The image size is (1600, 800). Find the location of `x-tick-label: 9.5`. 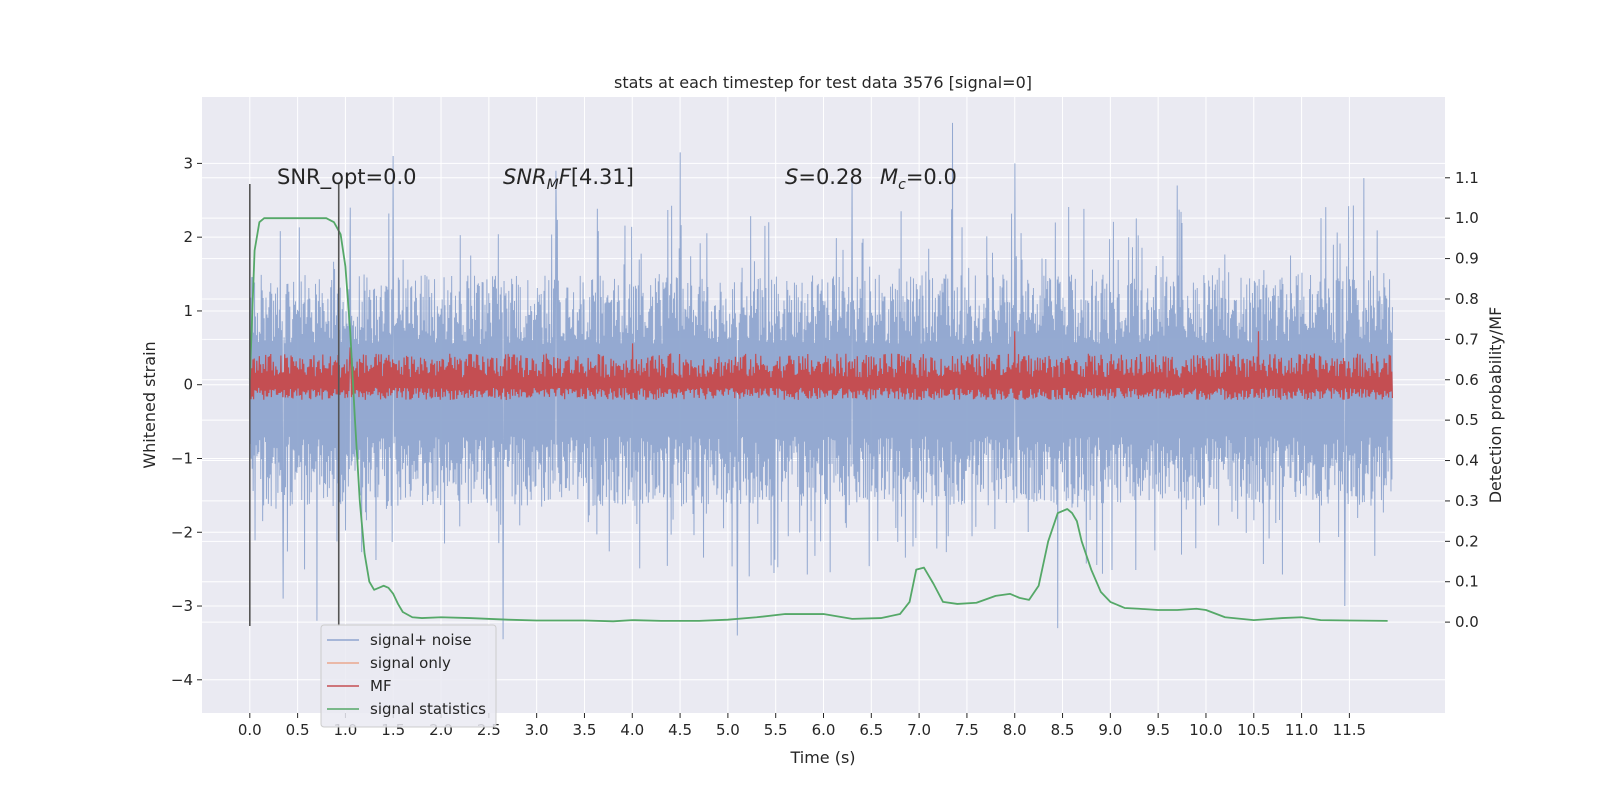

x-tick-label: 9.5 is located at coordinates (1158, 730).